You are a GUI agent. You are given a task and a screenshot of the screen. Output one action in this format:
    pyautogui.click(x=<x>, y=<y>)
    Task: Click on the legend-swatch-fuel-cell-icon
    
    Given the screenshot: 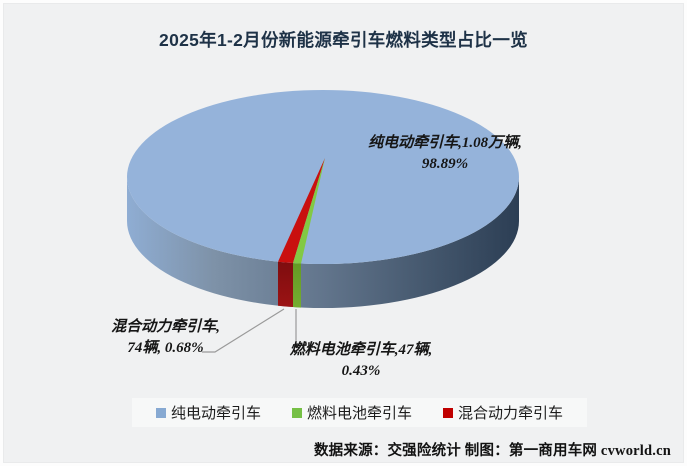 What is the action you would take?
    pyautogui.click(x=296, y=412)
    